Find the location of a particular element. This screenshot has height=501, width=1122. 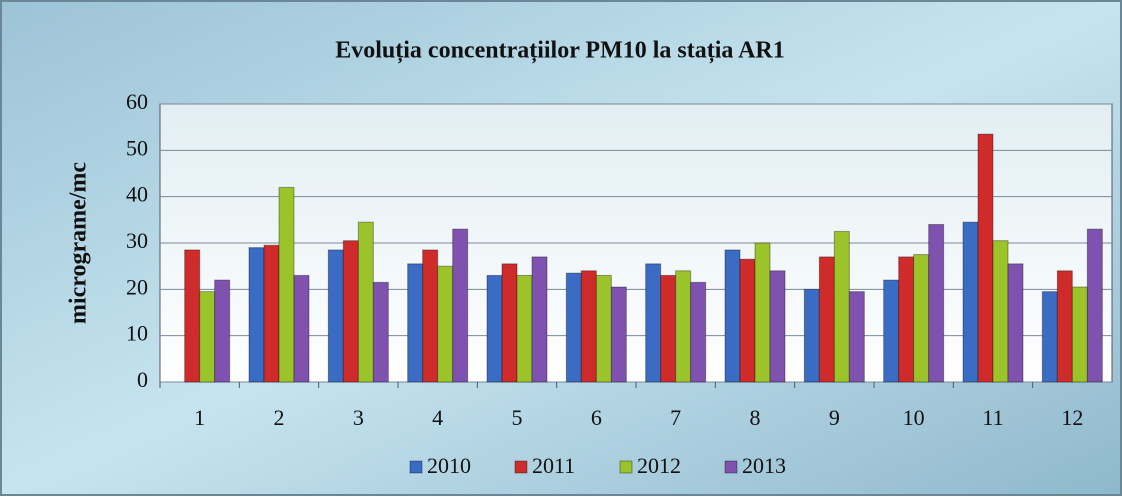

legend-label: 2012 is located at coordinates (659, 465).